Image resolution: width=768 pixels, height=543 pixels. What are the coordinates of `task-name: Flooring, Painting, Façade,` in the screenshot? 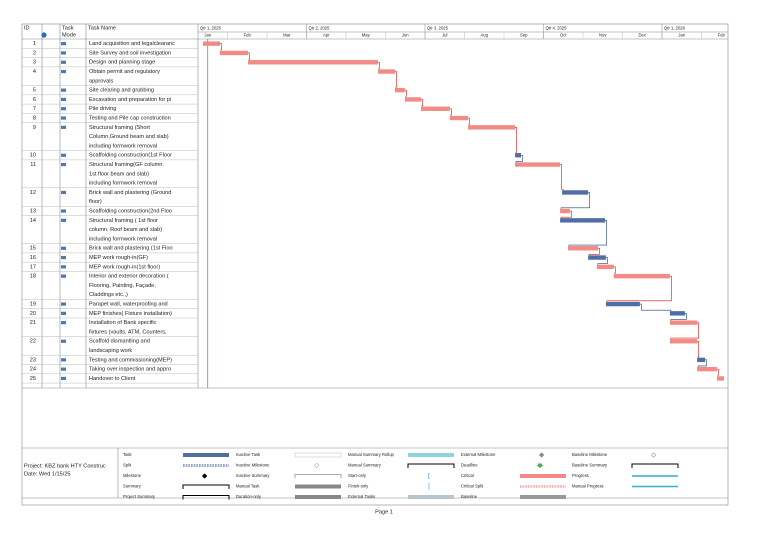 It's located at (122, 286).